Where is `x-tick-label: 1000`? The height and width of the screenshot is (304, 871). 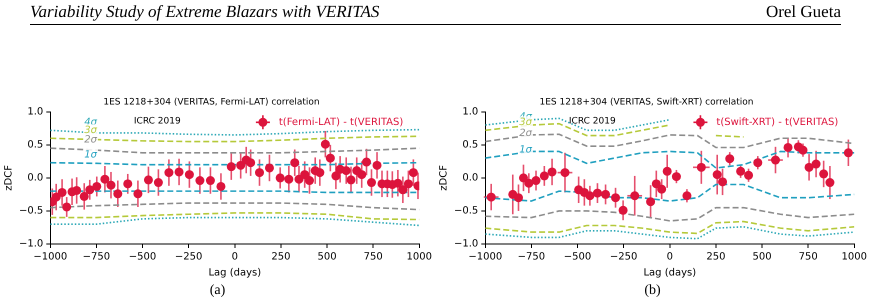 x-tick-label: 1000 is located at coordinates (419, 257).